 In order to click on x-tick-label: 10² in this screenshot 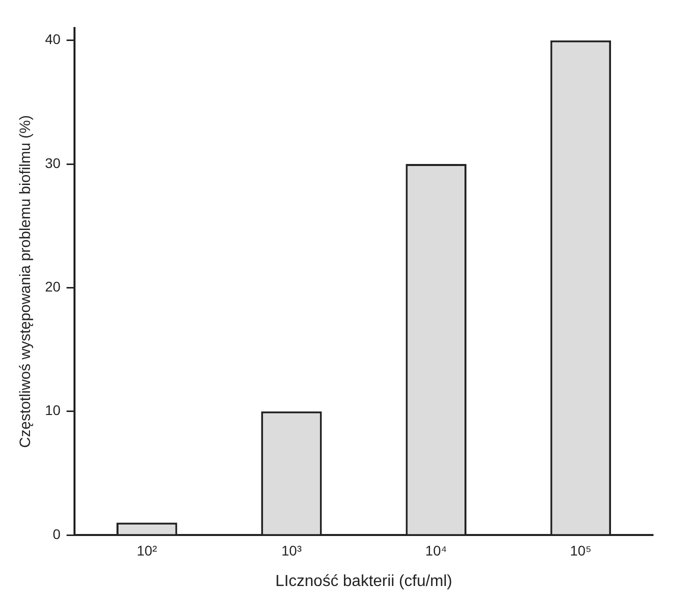, I will do `click(147, 550)`.